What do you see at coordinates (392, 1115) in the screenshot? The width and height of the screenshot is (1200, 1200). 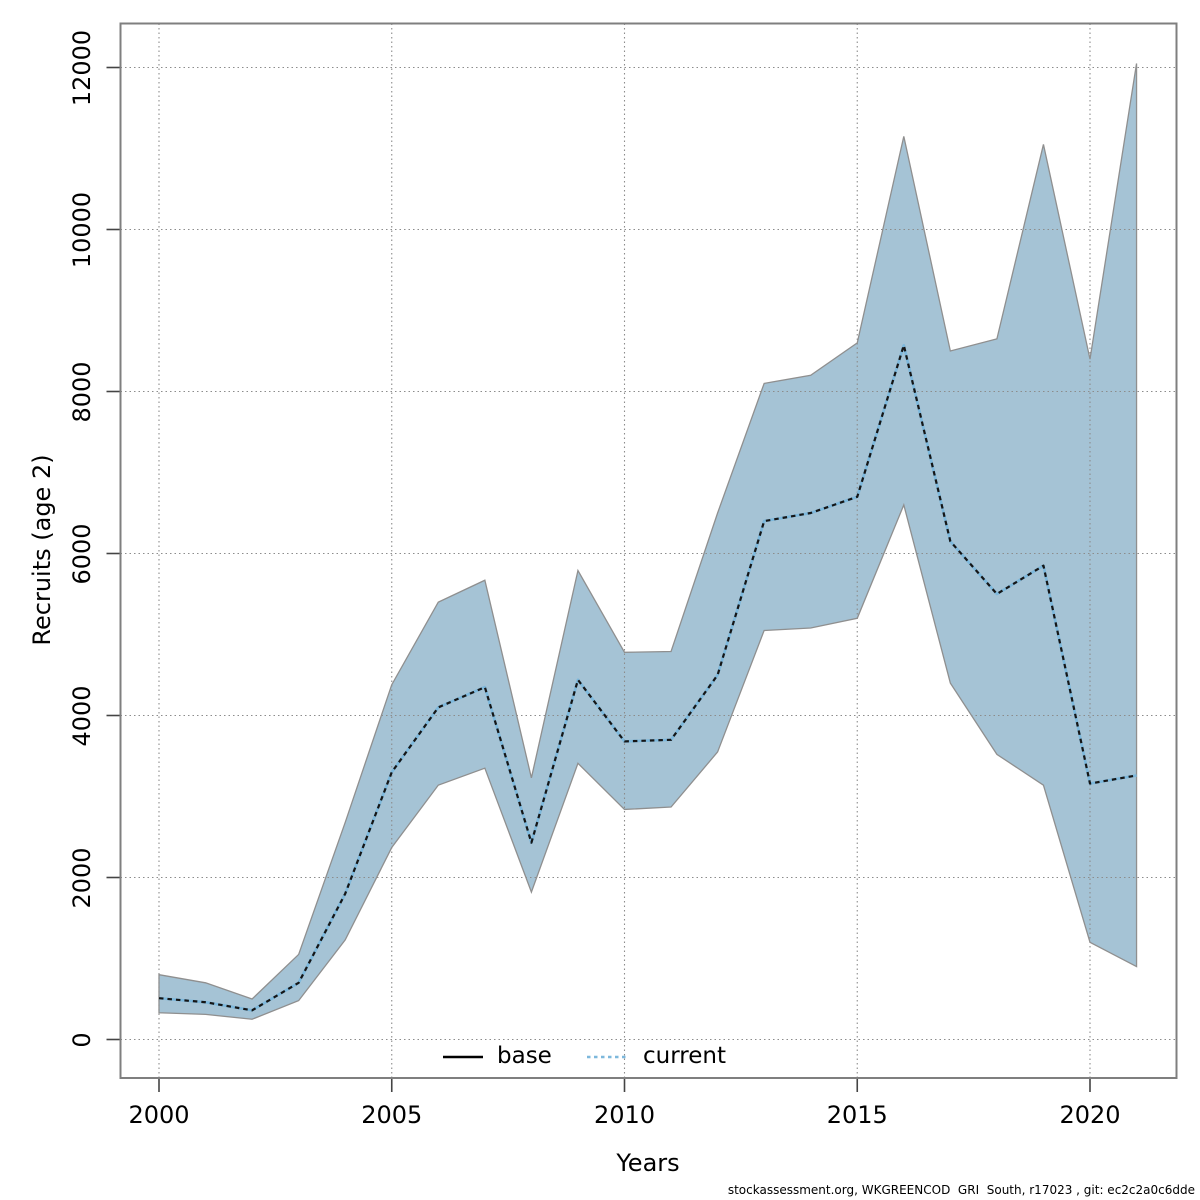 I see `x-tick-label: 2005` at bounding box center [392, 1115].